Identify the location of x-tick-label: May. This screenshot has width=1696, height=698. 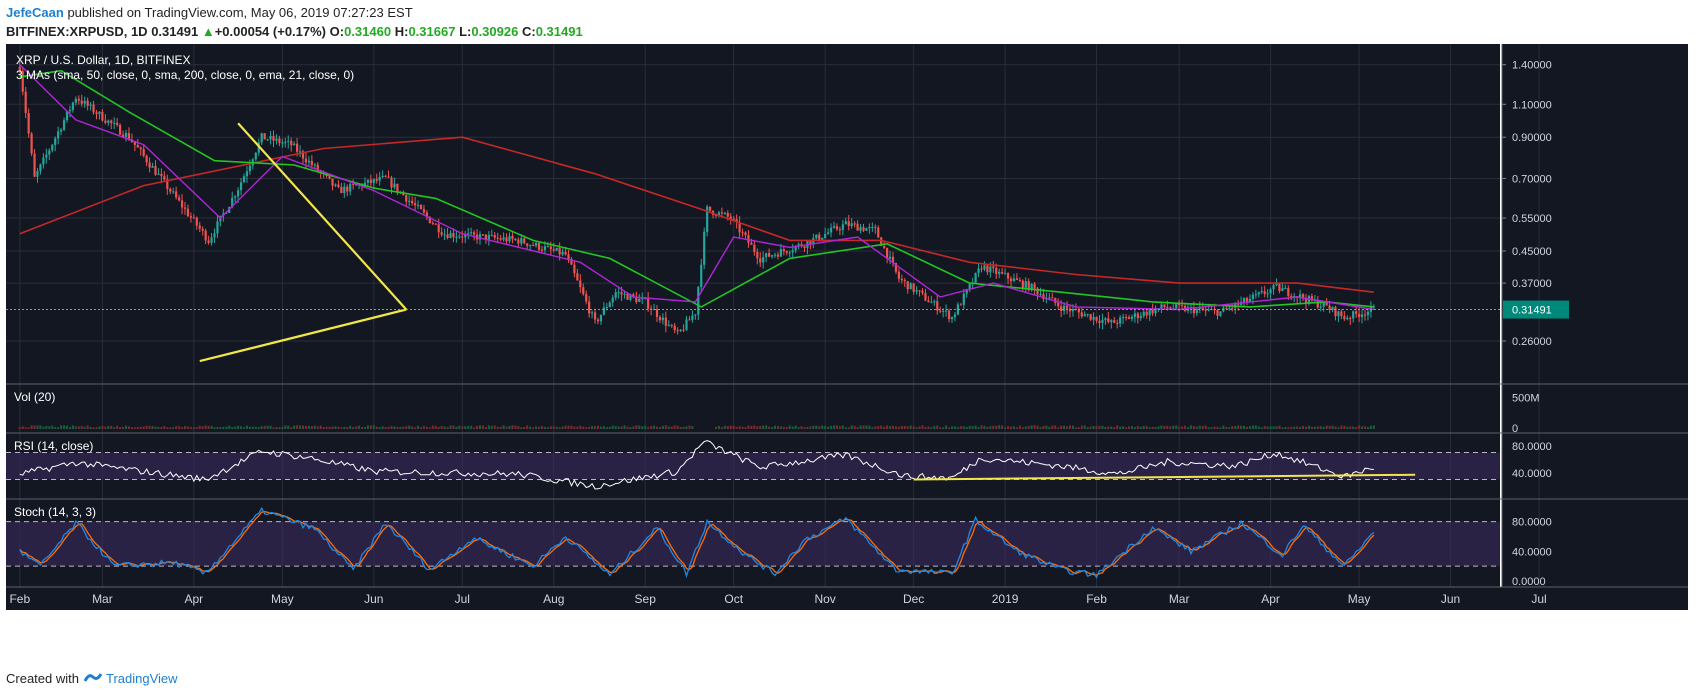
(282, 599).